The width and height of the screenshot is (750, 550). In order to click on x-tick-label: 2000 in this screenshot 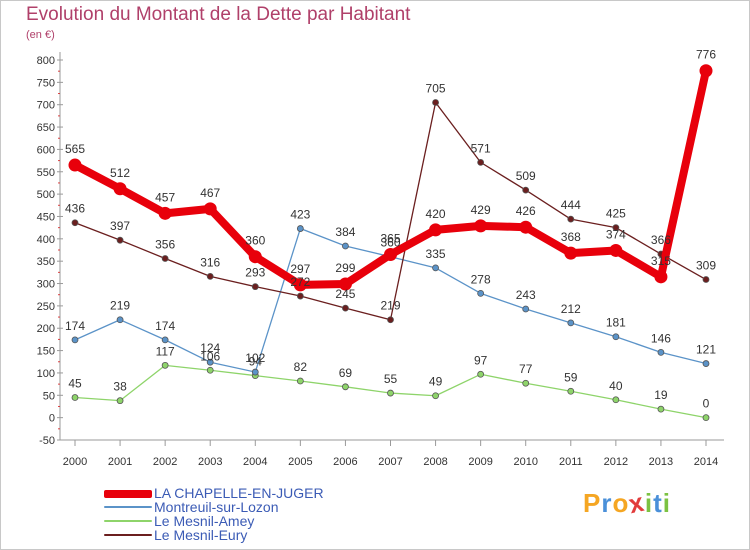, I will do `click(75, 462)`.